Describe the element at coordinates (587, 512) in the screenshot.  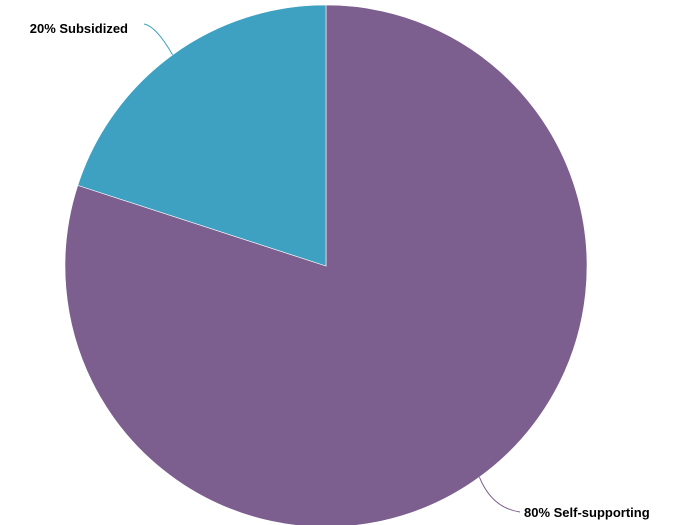
I see `slice-label-self-supporting: 80% Self-supporting` at that location.